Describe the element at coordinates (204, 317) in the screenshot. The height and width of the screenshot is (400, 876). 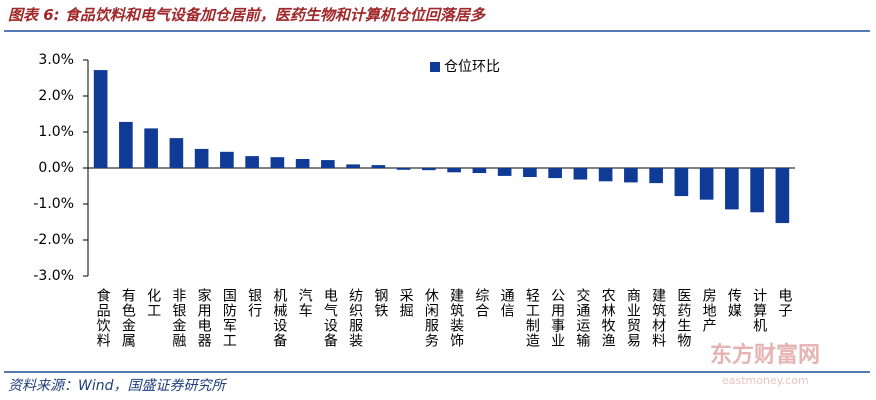
I see `x-tick-label: 家用电器` at that location.